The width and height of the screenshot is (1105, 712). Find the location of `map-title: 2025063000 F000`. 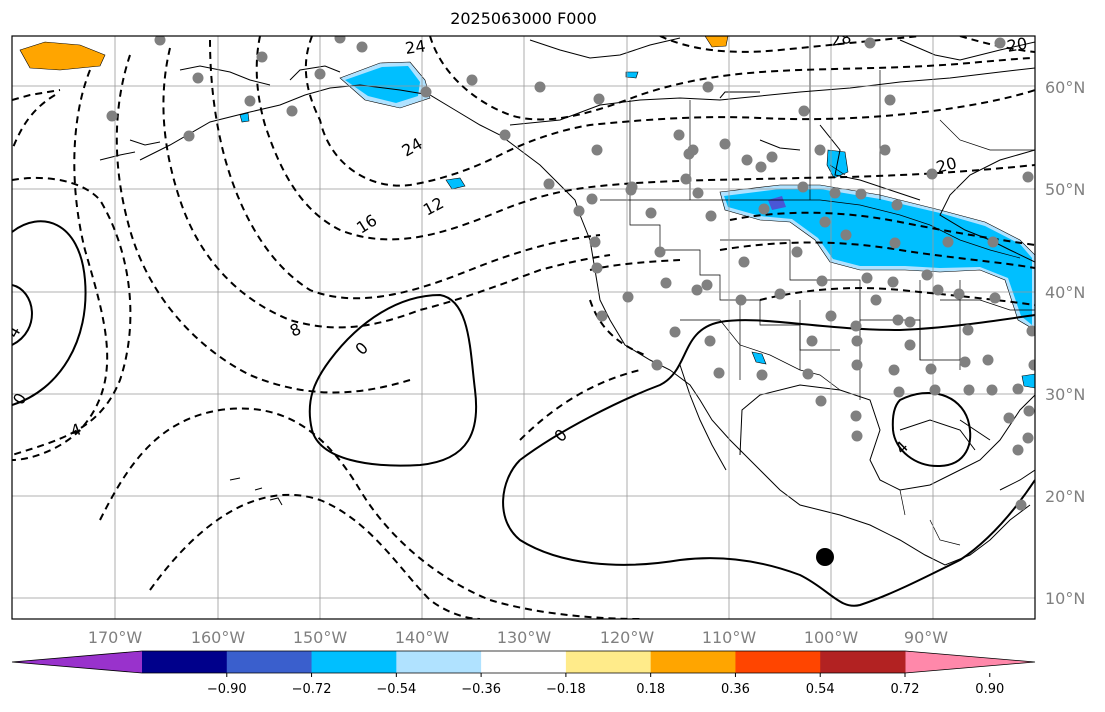

map-title: 2025063000 F000 is located at coordinates (523, 18).